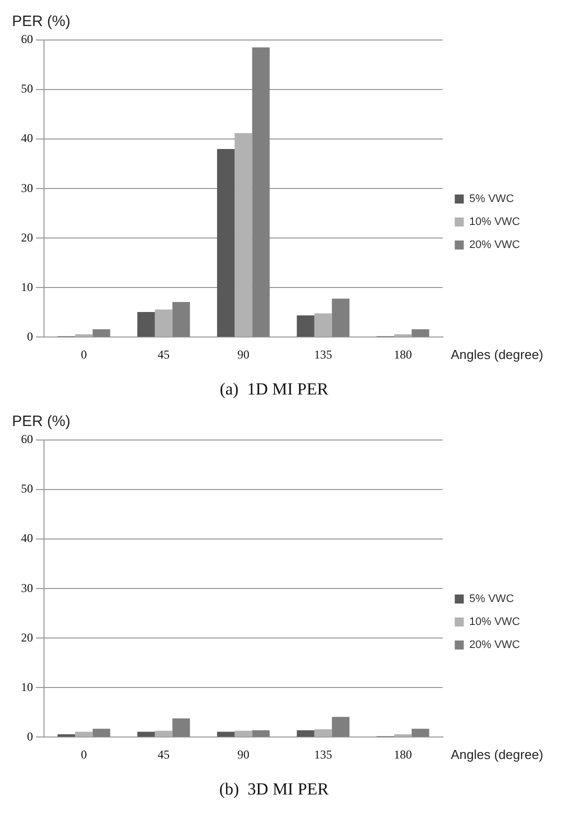 This screenshot has height=821, width=574. Describe the element at coordinates (274, 788) in the screenshot. I see `text: (b) 3D MI PER` at that location.